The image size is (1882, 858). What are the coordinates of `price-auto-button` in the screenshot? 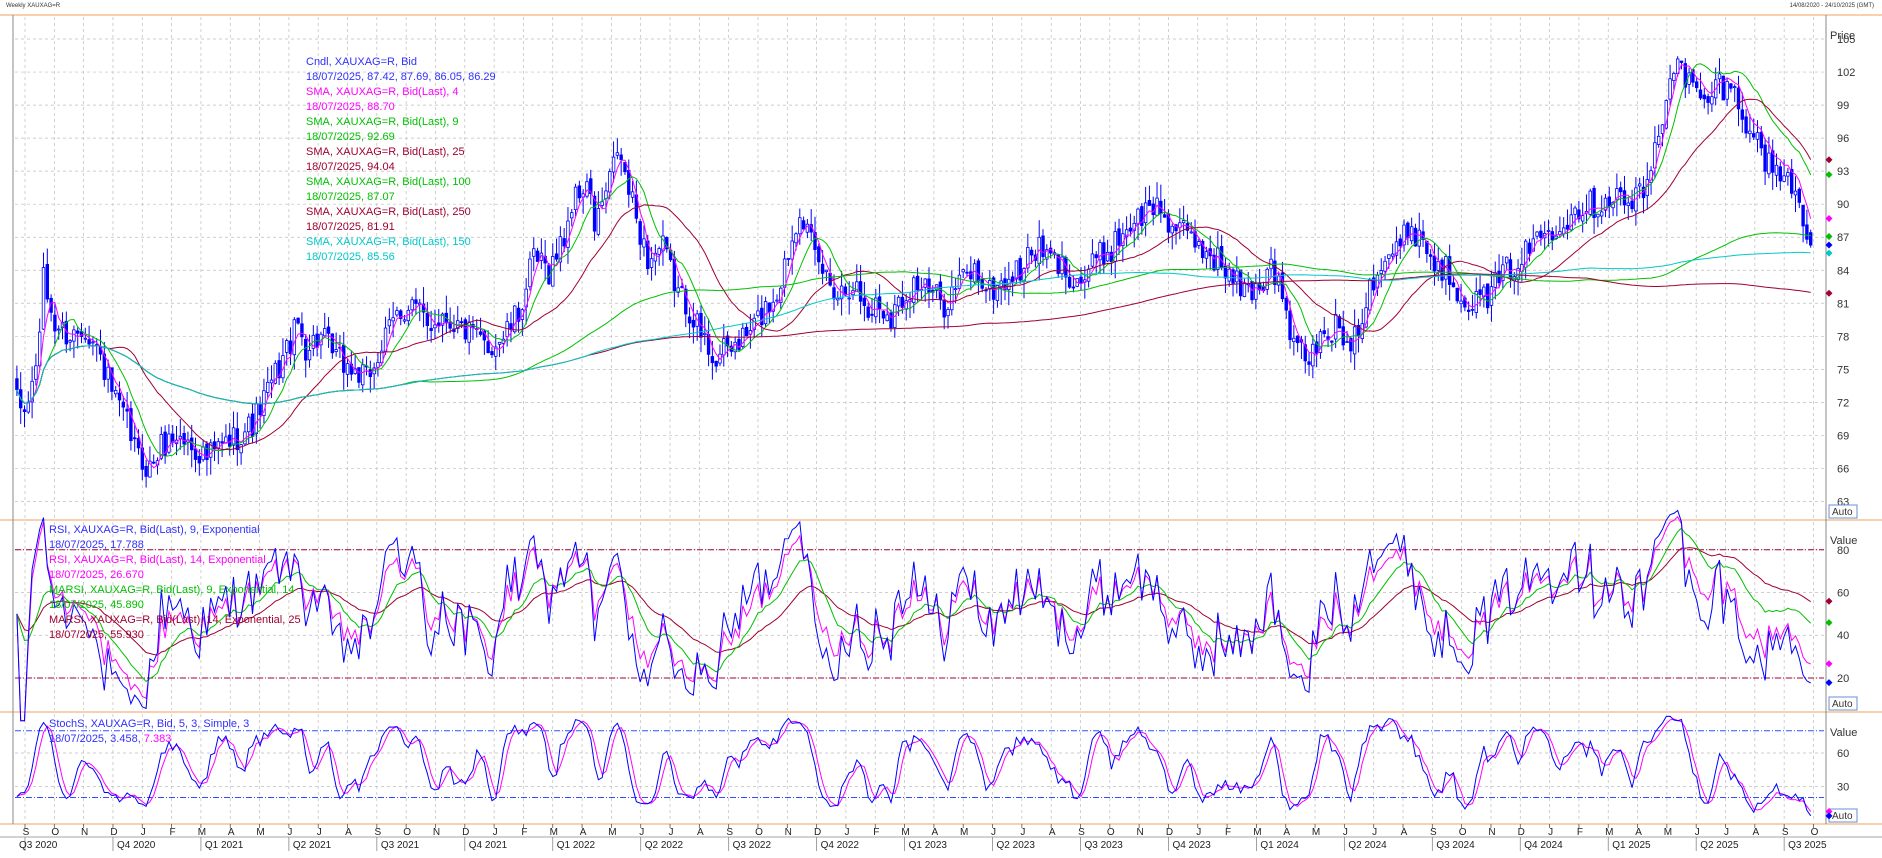 It's located at (1843, 511).